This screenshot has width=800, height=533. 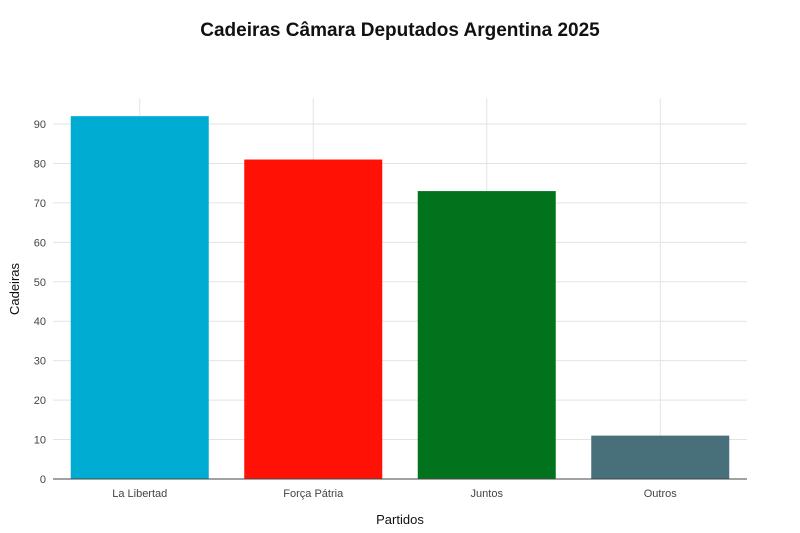 What do you see at coordinates (14, 288) in the screenshot?
I see `y-axis-title: Cadeiras` at bounding box center [14, 288].